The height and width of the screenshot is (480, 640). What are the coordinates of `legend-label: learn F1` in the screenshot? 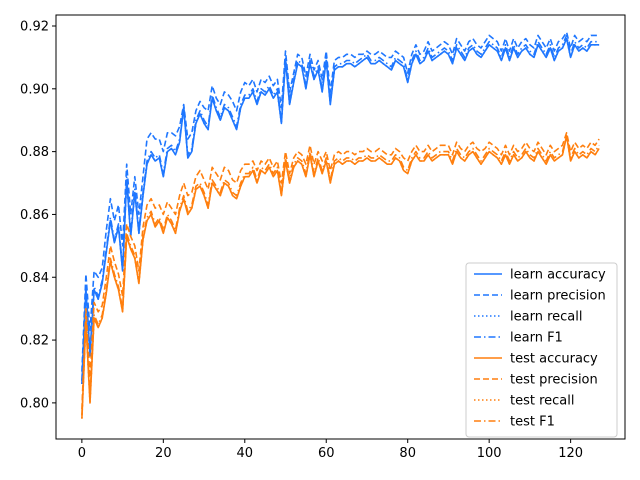 It's located at (536, 338).